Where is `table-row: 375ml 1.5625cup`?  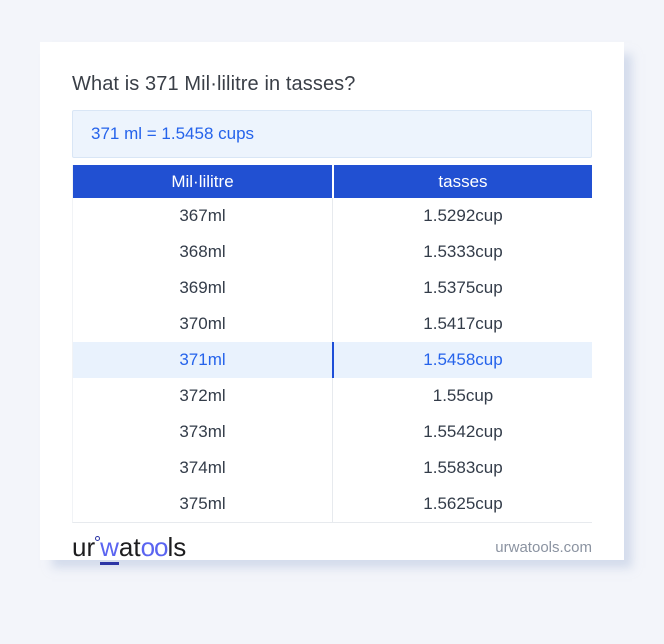 table-row: 375ml 1.5625cup is located at coordinates (332, 504).